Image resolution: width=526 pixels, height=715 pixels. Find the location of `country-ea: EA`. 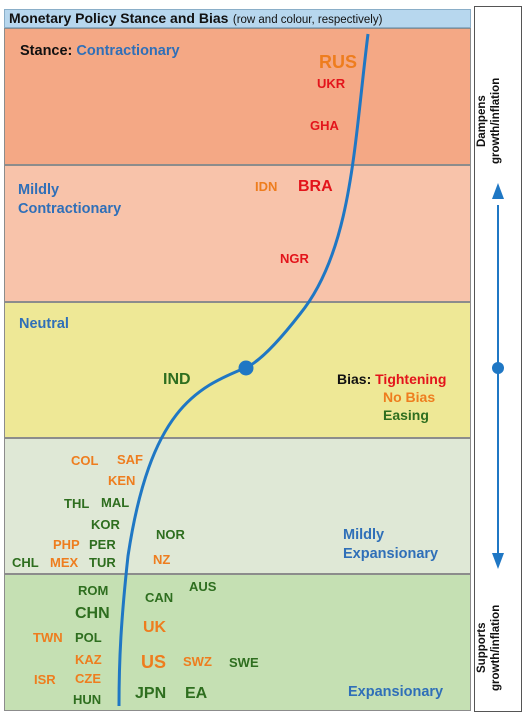

country-ea: EA is located at coordinates (196, 693).